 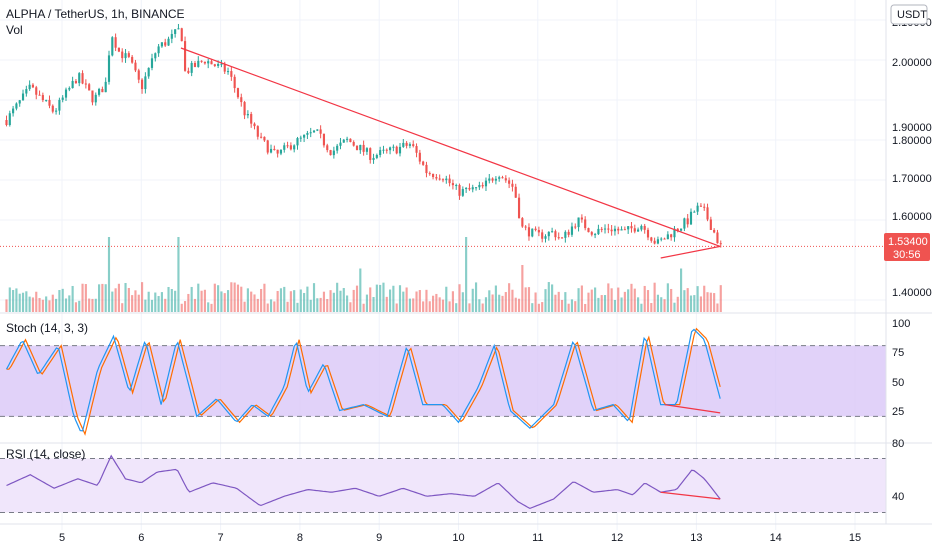 What do you see at coordinates (912, 293) in the screenshot?
I see `price-tick: 1.40000` at bounding box center [912, 293].